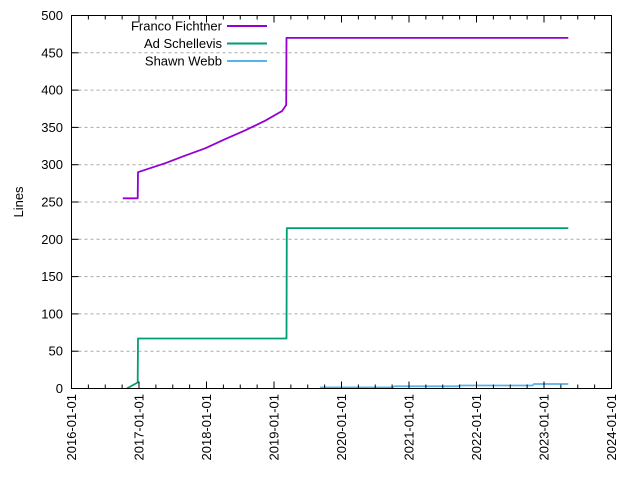 The width and height of the screenshot is (640, 480). I want to click on y-tick-label: 400, so click(52, 90).